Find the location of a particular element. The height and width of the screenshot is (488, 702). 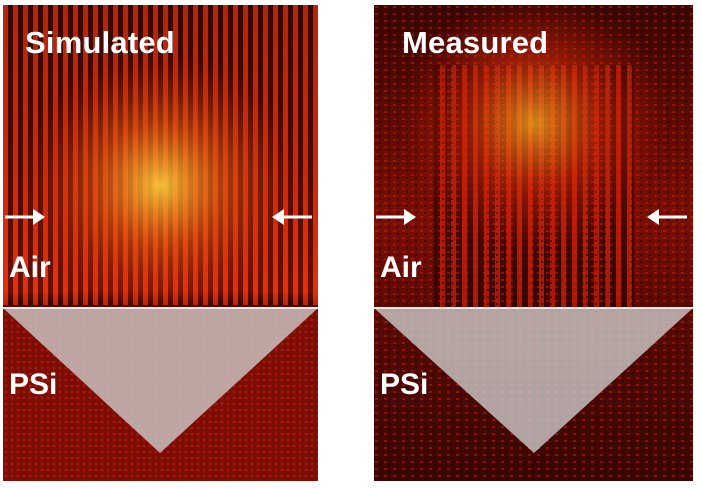

measured-psi-label: PSi is located at coordinates (404, 384).